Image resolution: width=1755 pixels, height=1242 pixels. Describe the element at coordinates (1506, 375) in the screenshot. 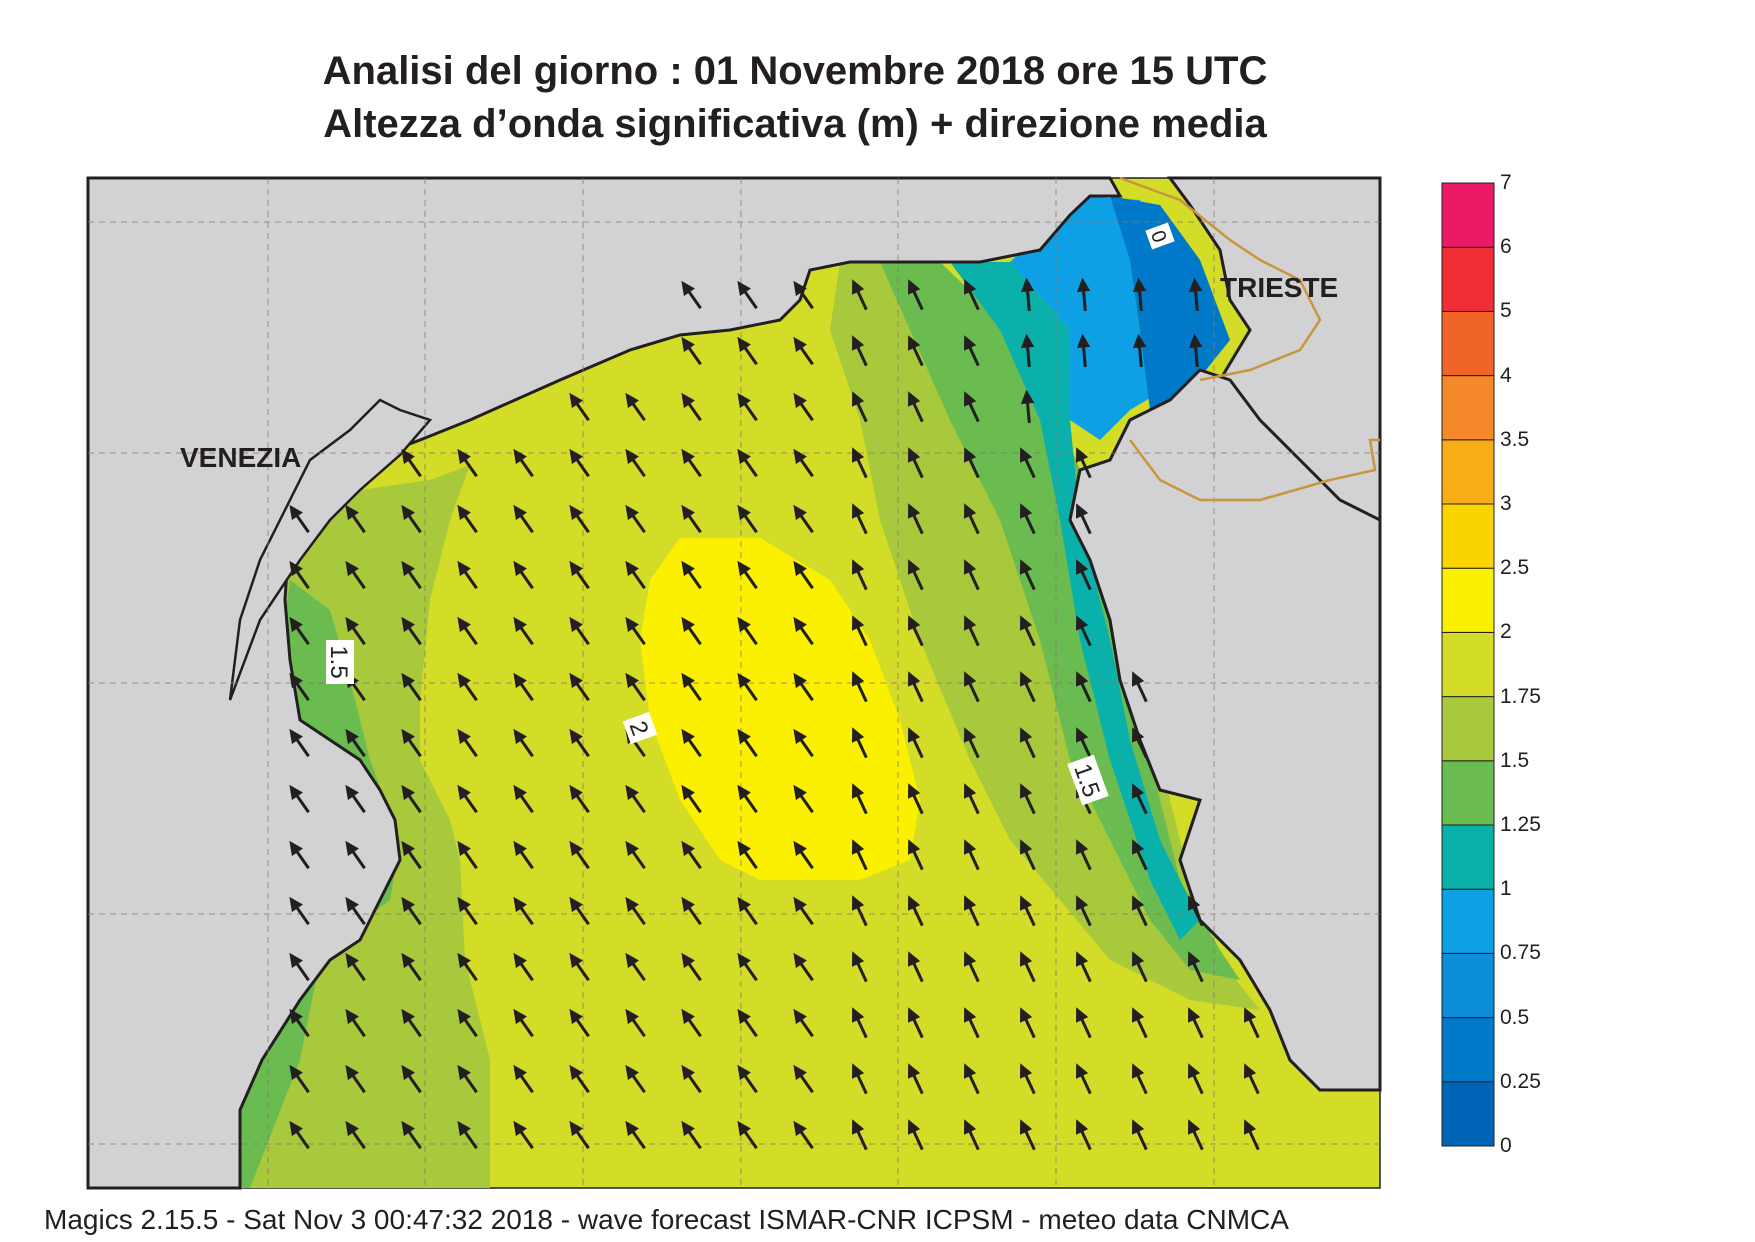

I see `legend-level-label: 4` at that location.